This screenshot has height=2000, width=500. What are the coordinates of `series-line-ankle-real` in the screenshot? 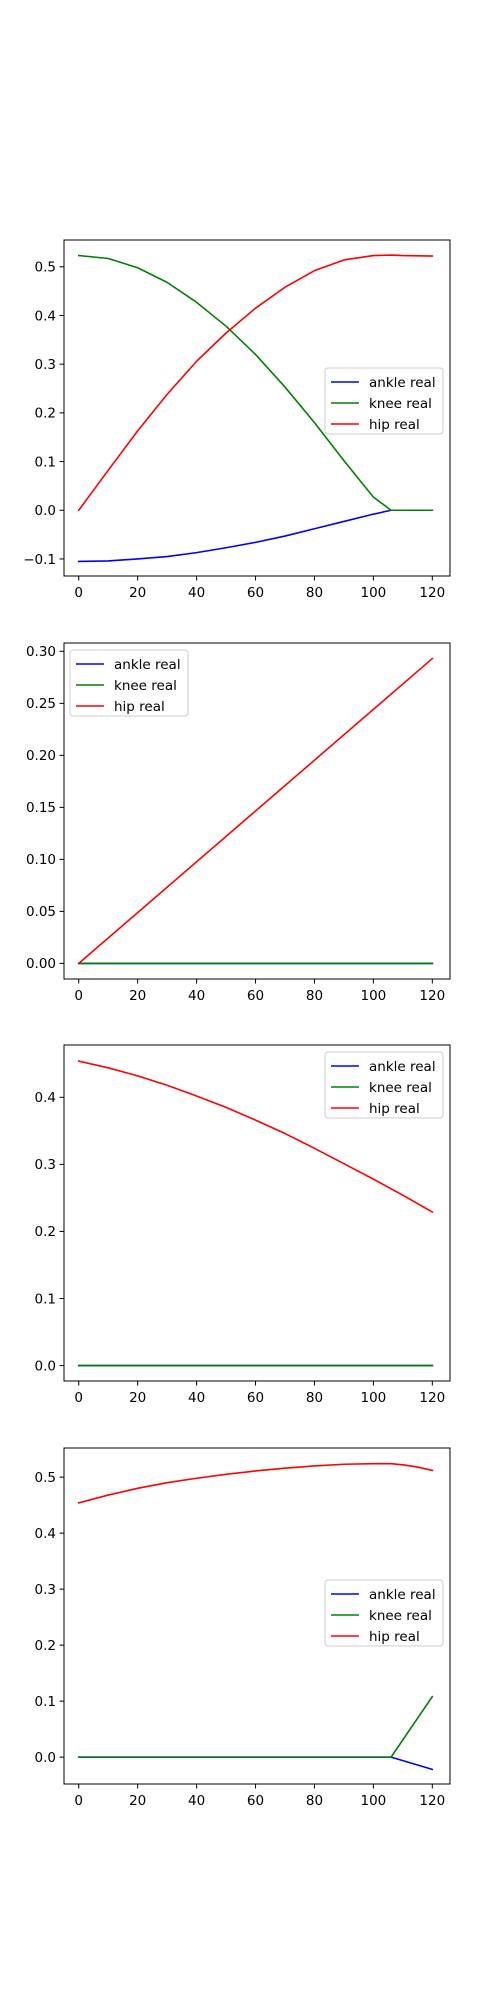 It's located at (255, 536).